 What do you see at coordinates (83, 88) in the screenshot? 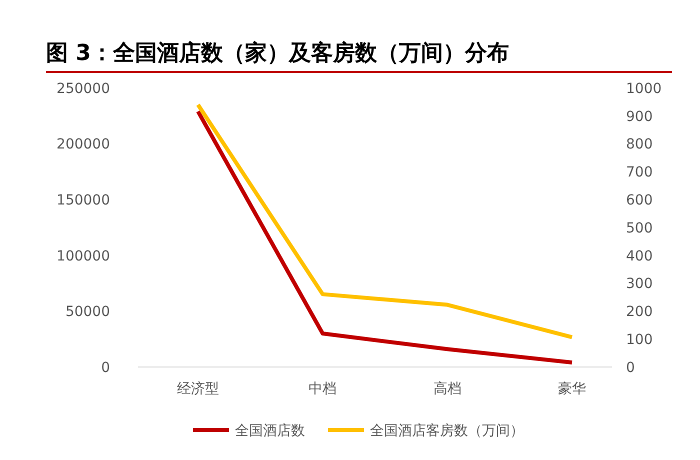
I see `y-tick-label: 250000` at bounding box center [83, 88].